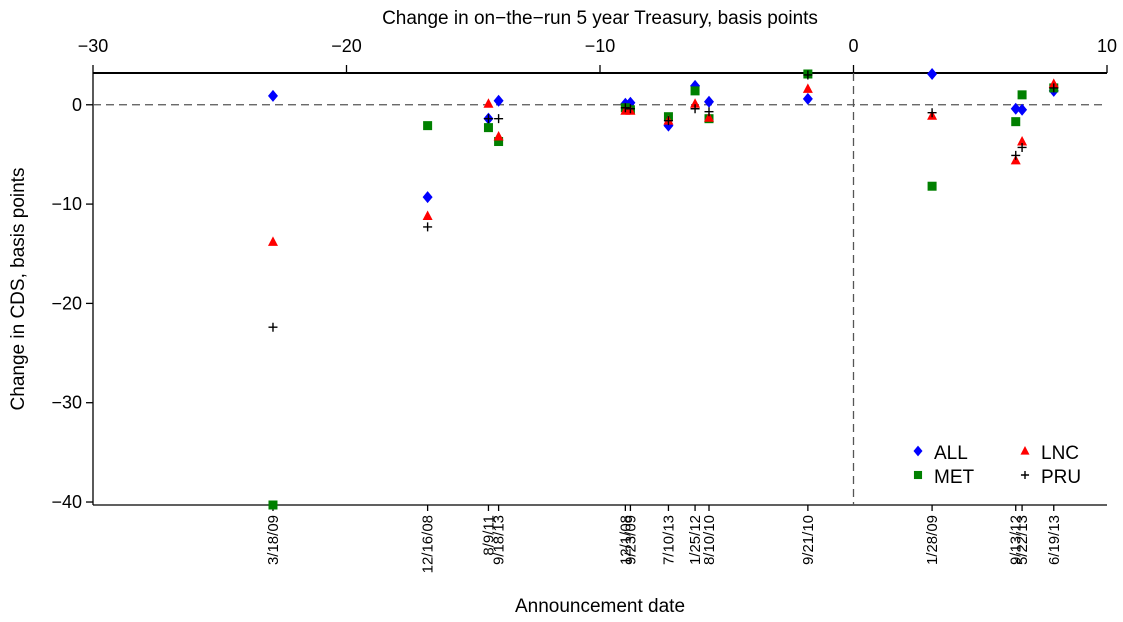  Describe the element at coordinates (709, 540) in the screenshot. I see `date-tick-label: 8/10/10` at that location.